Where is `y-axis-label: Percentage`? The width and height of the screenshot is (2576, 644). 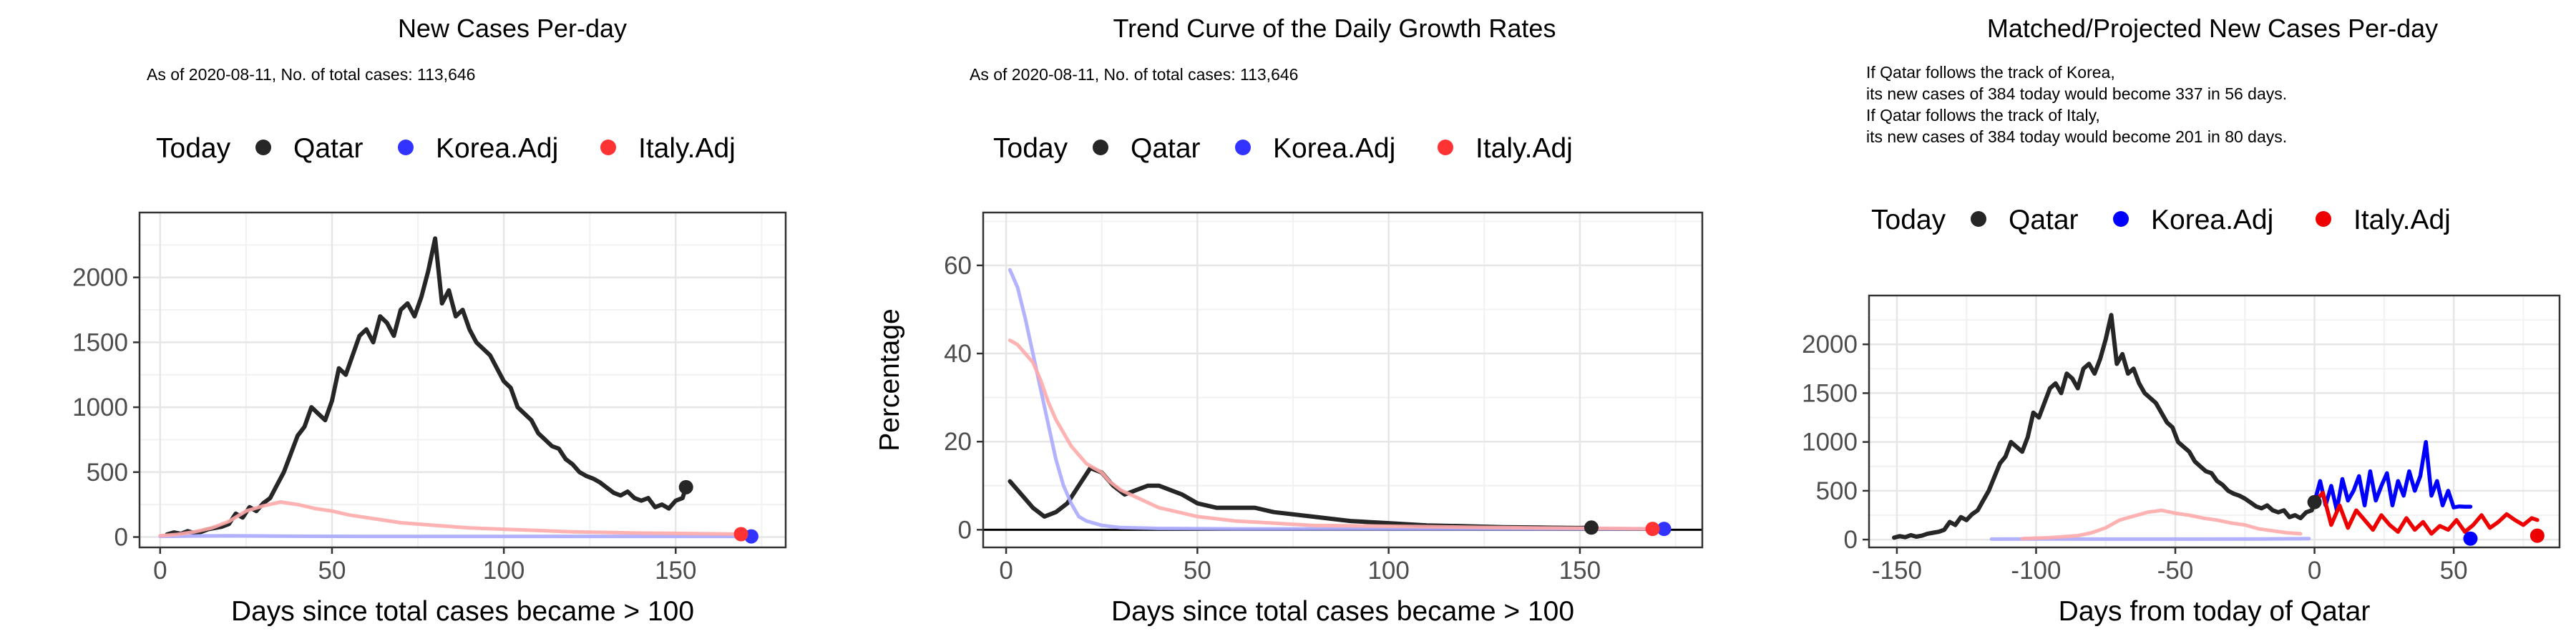 y-axis-label: Percentage is located at coordinates (889, 379).